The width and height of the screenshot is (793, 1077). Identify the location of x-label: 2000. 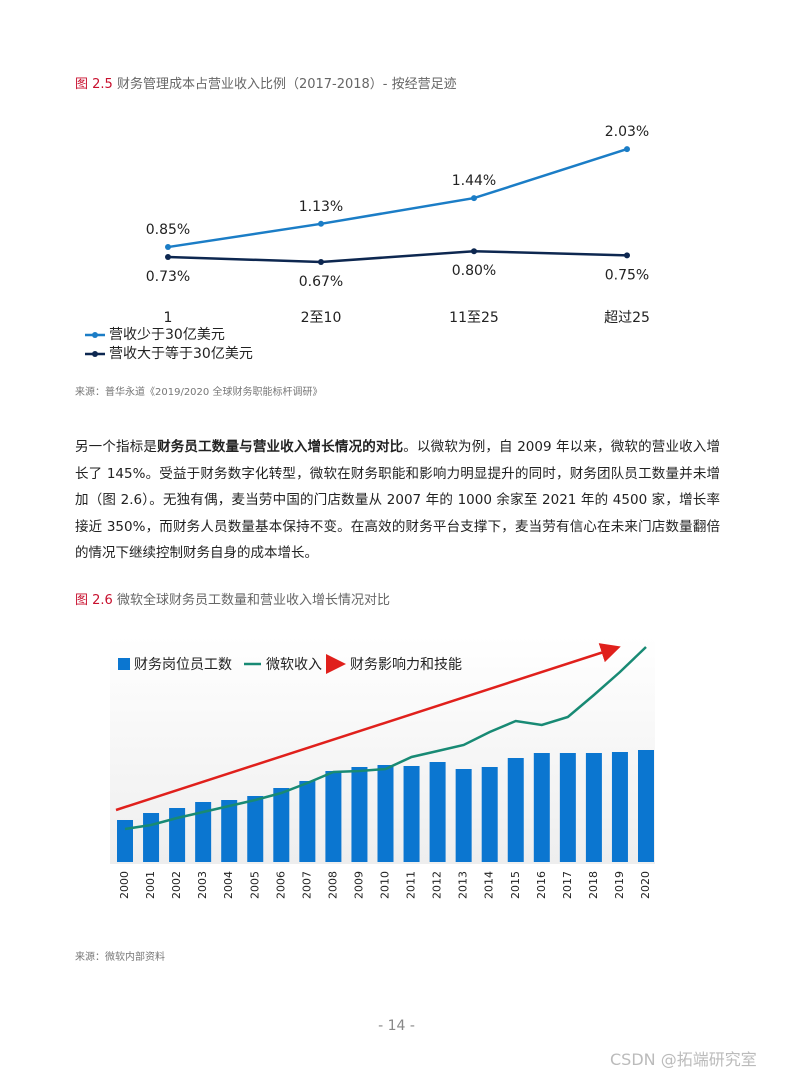
(124, 885).